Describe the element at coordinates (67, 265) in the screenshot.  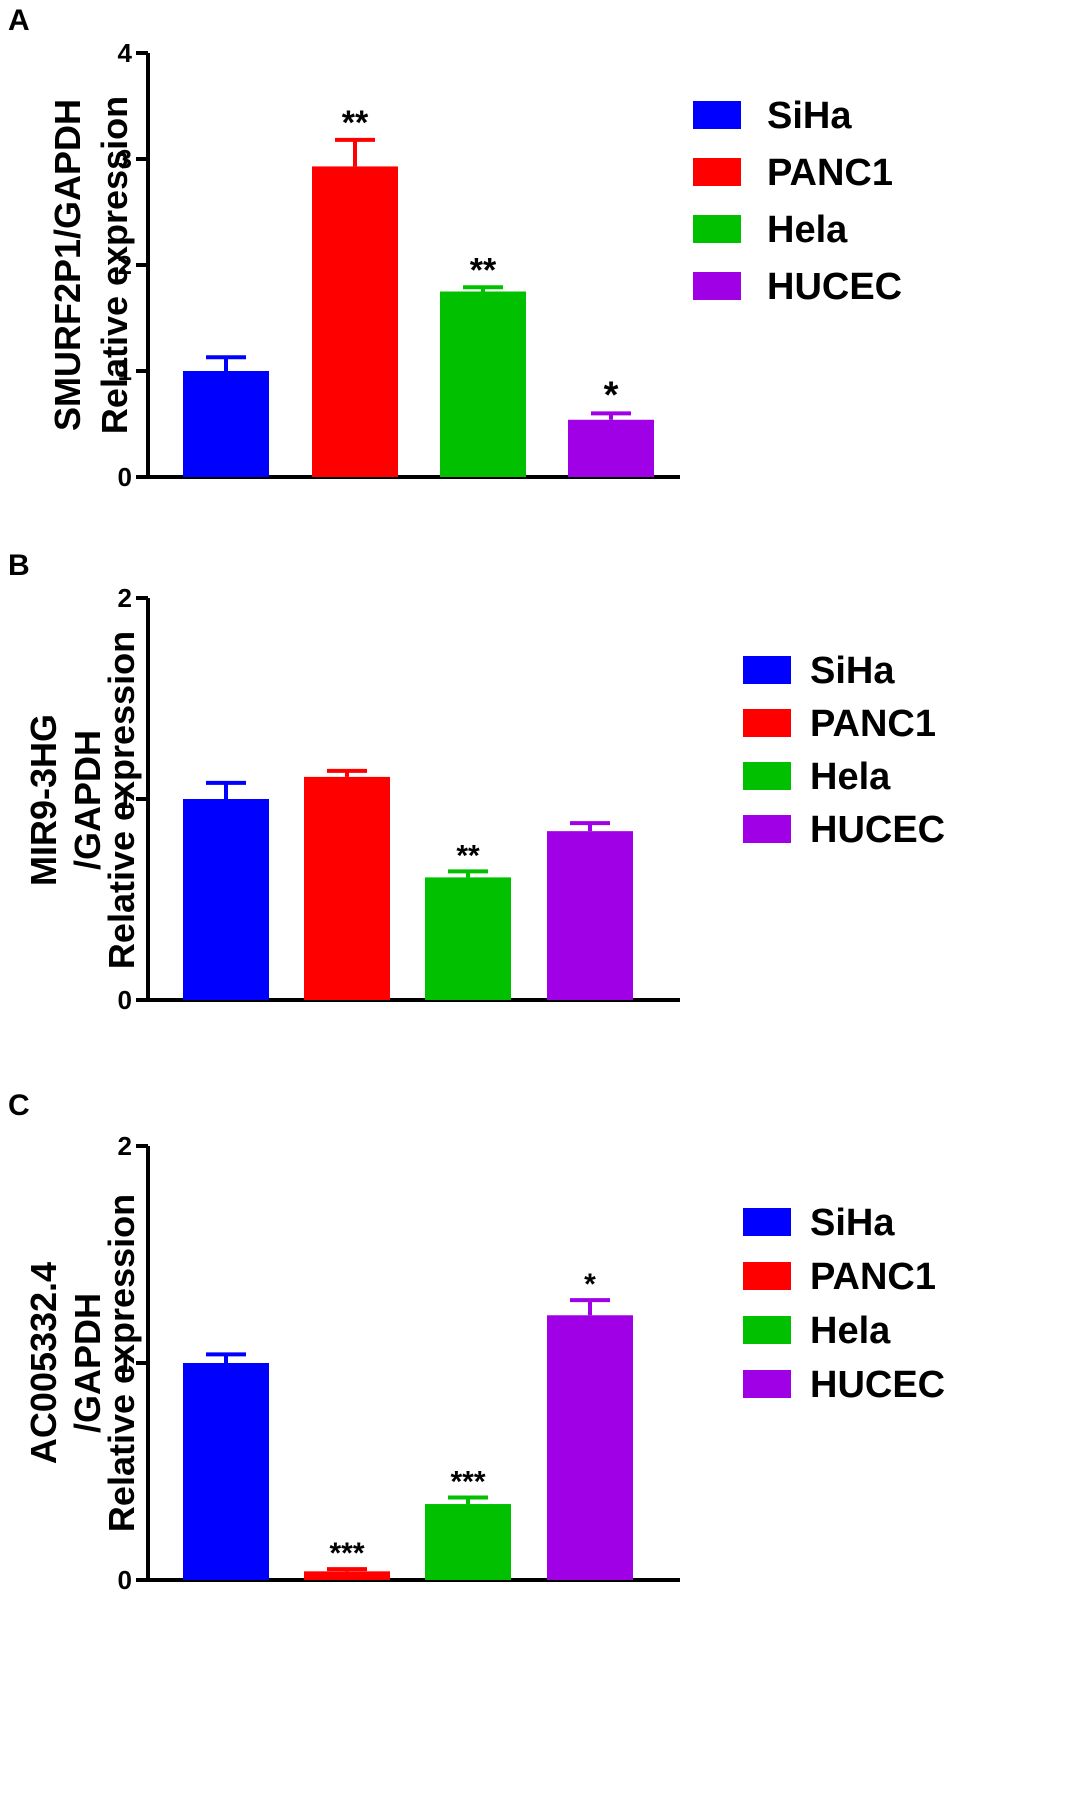
I see `y-axis-title-line: SMURF2P1/GAPDH` at that location.